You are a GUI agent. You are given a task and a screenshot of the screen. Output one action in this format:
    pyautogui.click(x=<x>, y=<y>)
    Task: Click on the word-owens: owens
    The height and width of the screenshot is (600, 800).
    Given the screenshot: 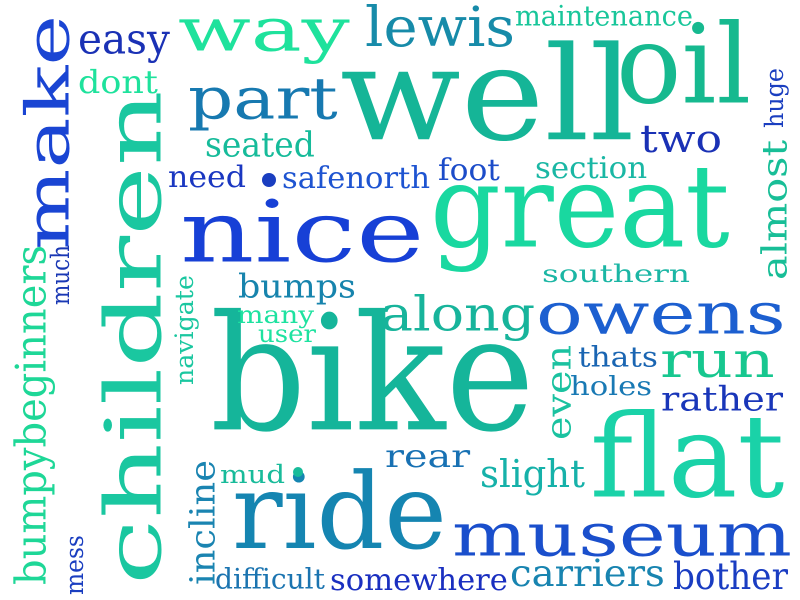 What is the action you would take?
    pyautogui.click(x=661, y=313)
    